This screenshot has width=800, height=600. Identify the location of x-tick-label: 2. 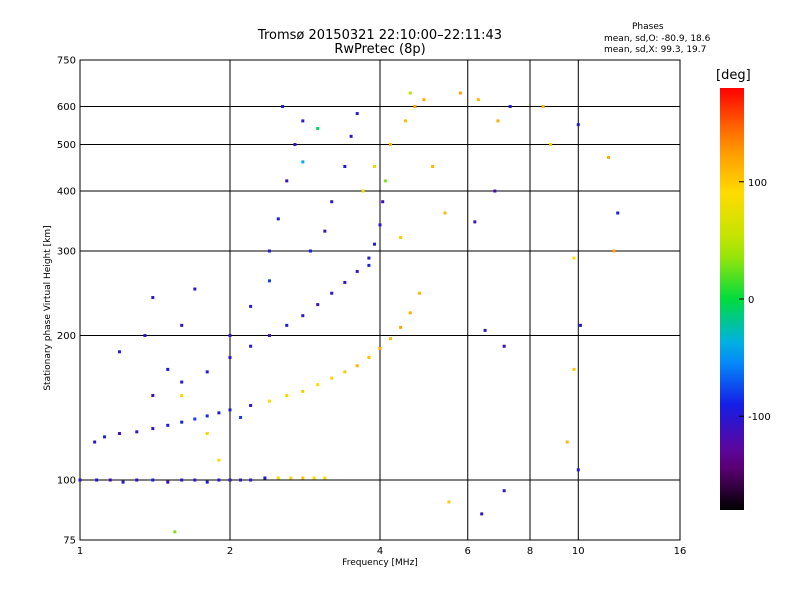
(230, 551).